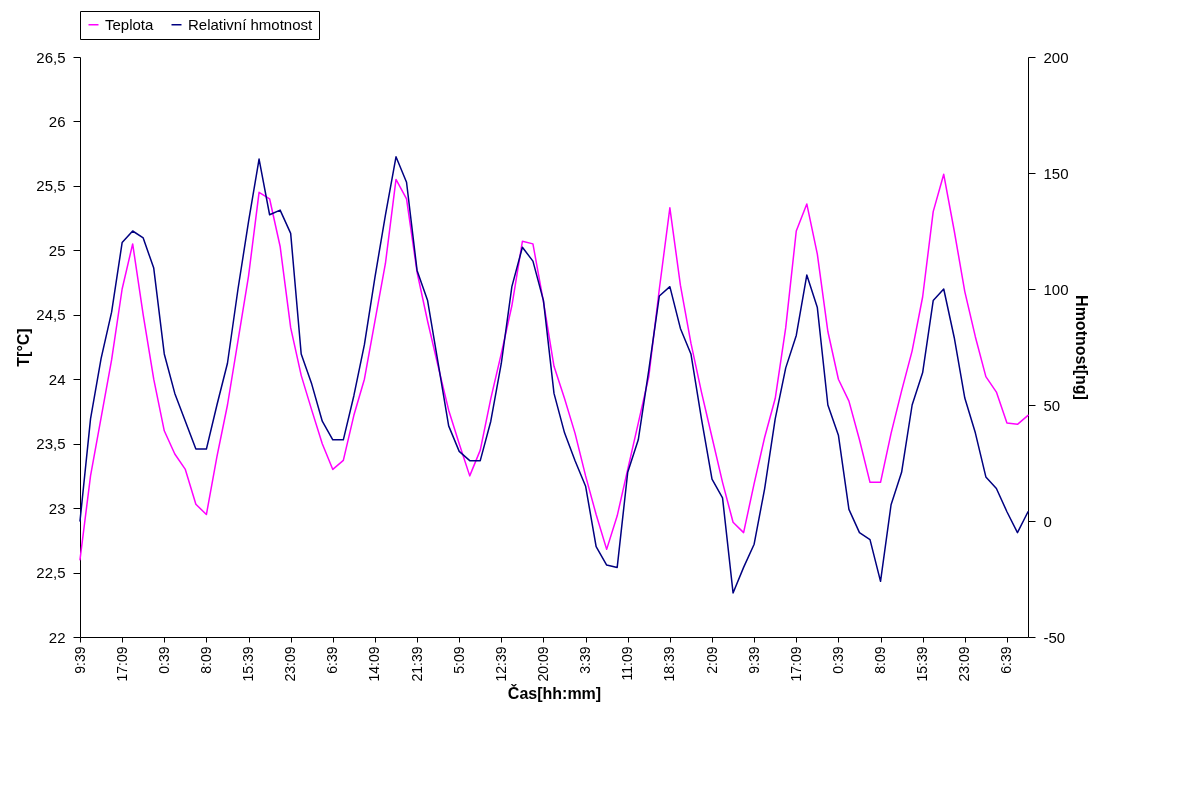 The height and width of the screenshot is (801, 1177). I want to click on x-tick-label: 18:39, so click(669, 664).